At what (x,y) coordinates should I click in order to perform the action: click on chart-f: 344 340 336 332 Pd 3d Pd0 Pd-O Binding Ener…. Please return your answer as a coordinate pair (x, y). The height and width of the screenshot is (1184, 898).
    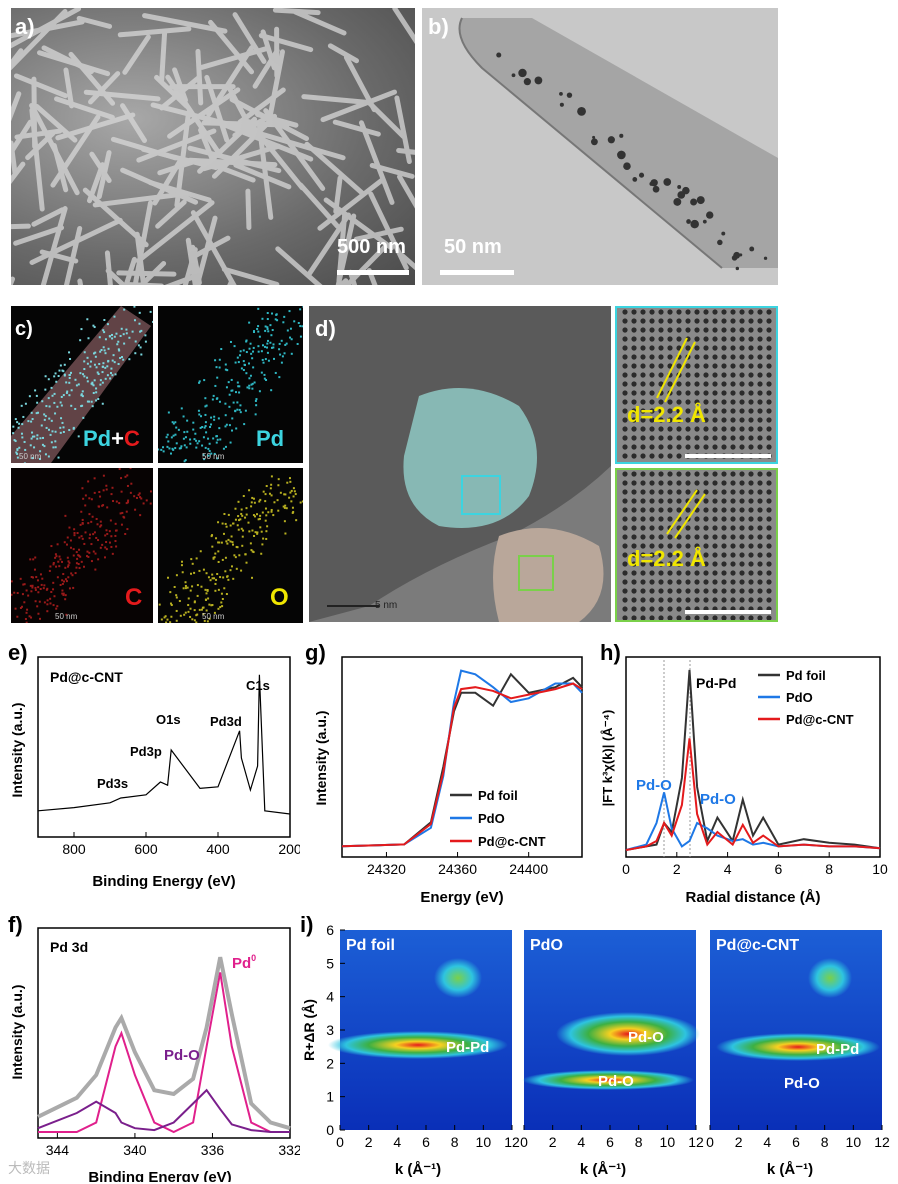
    Looking at the image, I should click on (154, 1054).